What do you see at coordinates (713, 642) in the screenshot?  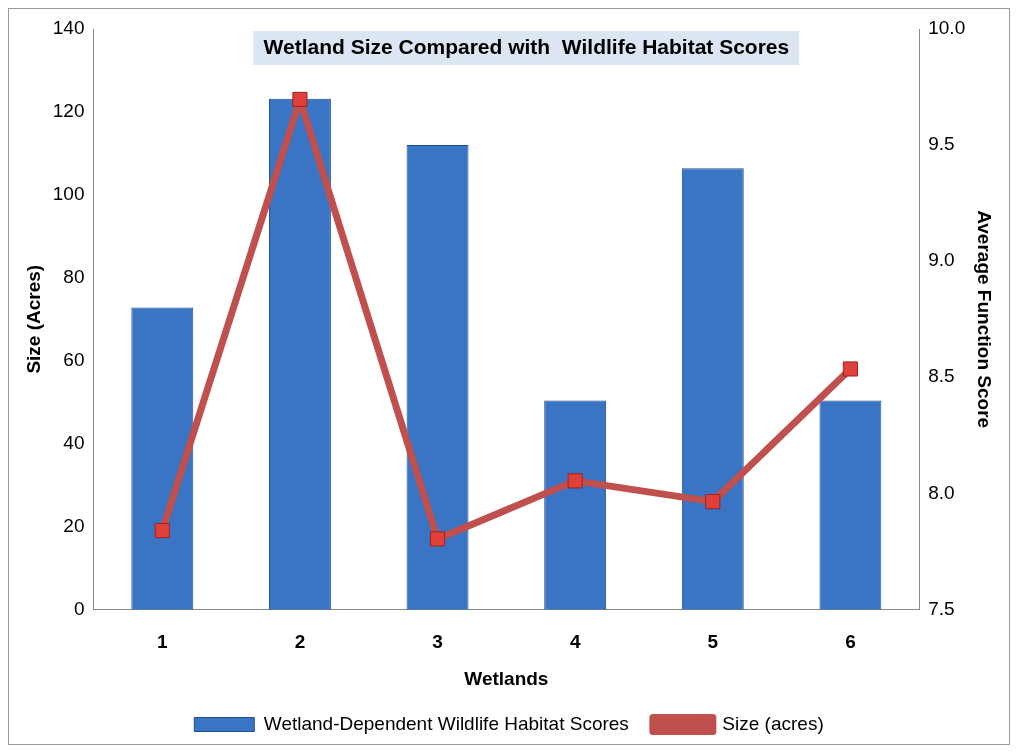 I see `x-tick-label: 5` at bounding box center [713, 642].